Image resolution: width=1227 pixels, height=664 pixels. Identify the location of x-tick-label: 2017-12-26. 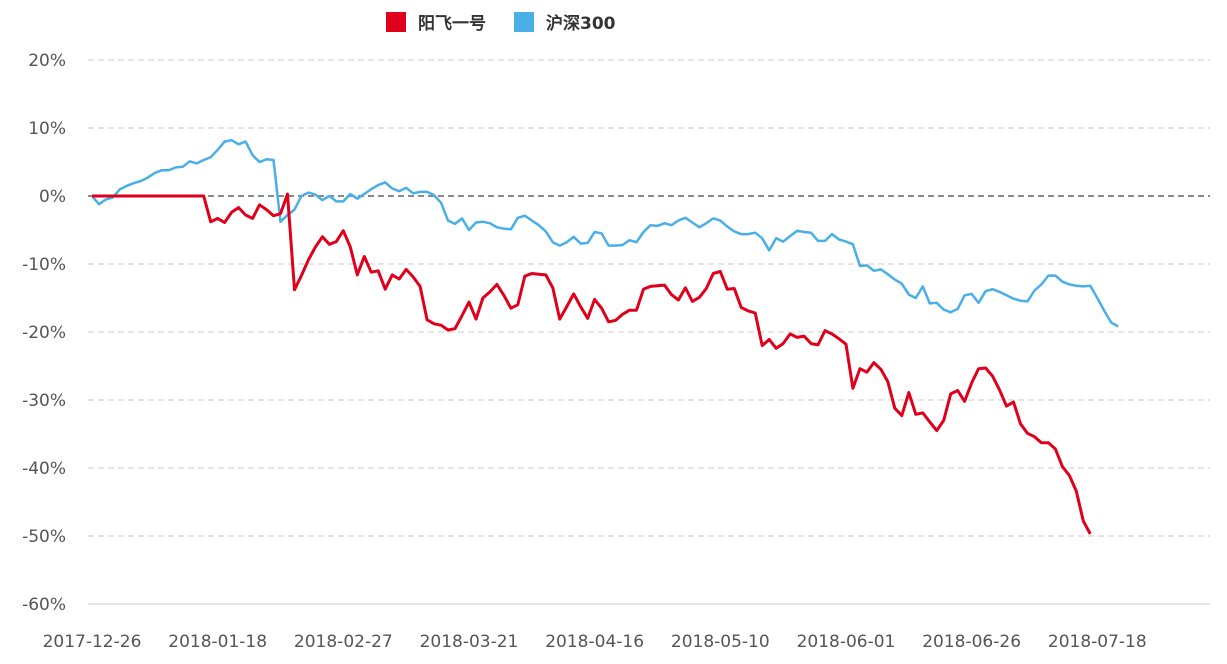
(92, 642).